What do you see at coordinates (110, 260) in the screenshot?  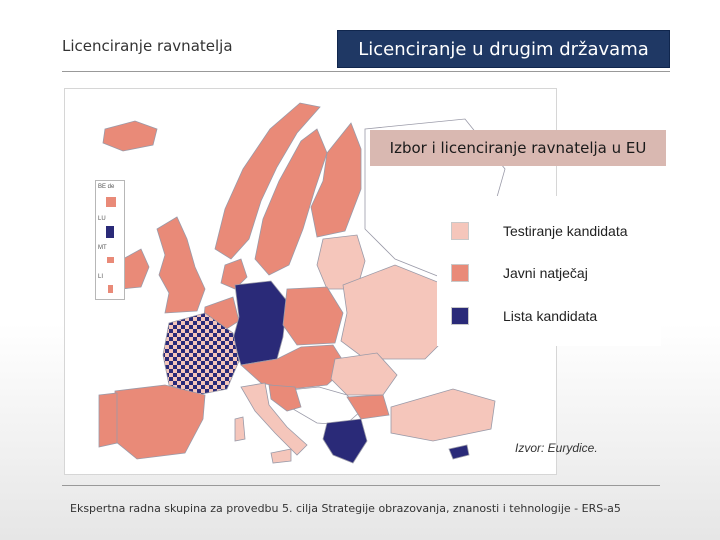 I see `inset-mt-shape` at bounding box center [110, 260].